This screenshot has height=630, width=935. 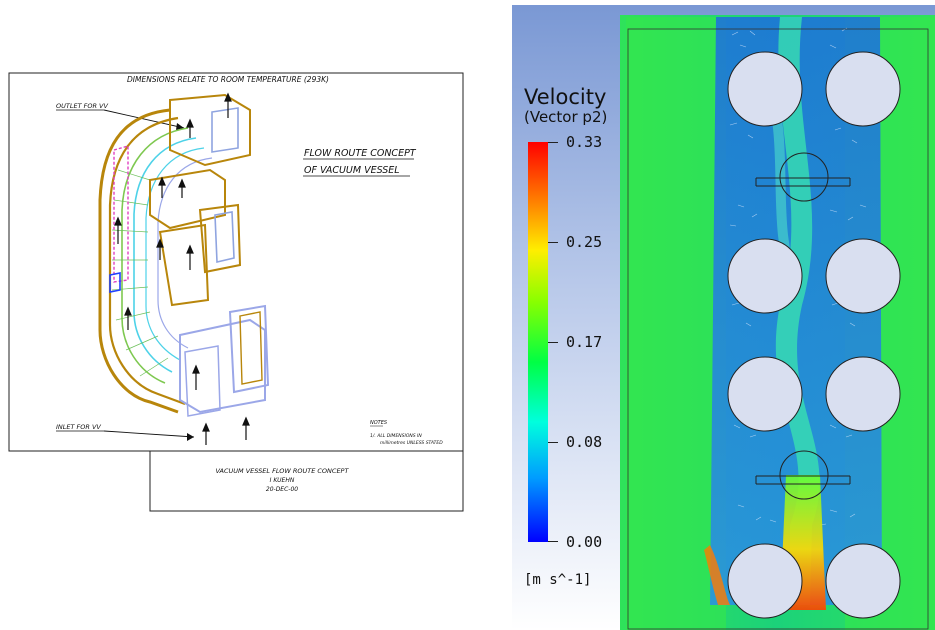 I want to click on title-block-line3: 20-DEC-00, so click(x=282, y=489).